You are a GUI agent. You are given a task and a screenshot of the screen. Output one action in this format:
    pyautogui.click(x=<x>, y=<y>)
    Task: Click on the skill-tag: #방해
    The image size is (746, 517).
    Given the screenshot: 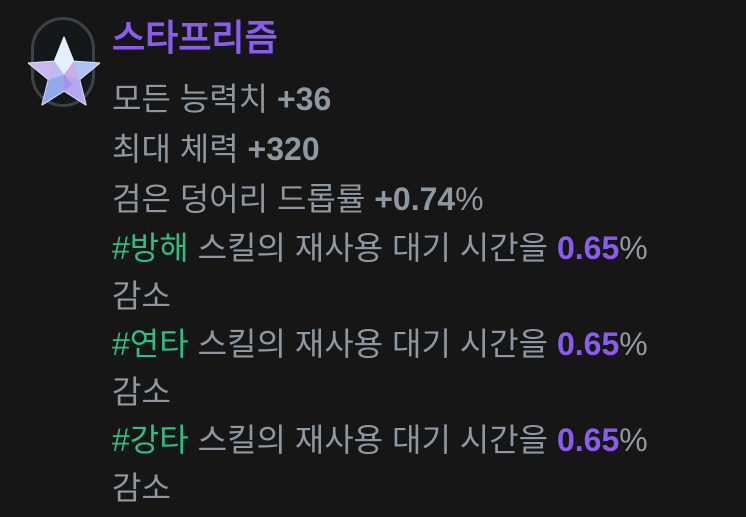 What is the action you would take?
    pyautogui.click(x=150, y=248)
    